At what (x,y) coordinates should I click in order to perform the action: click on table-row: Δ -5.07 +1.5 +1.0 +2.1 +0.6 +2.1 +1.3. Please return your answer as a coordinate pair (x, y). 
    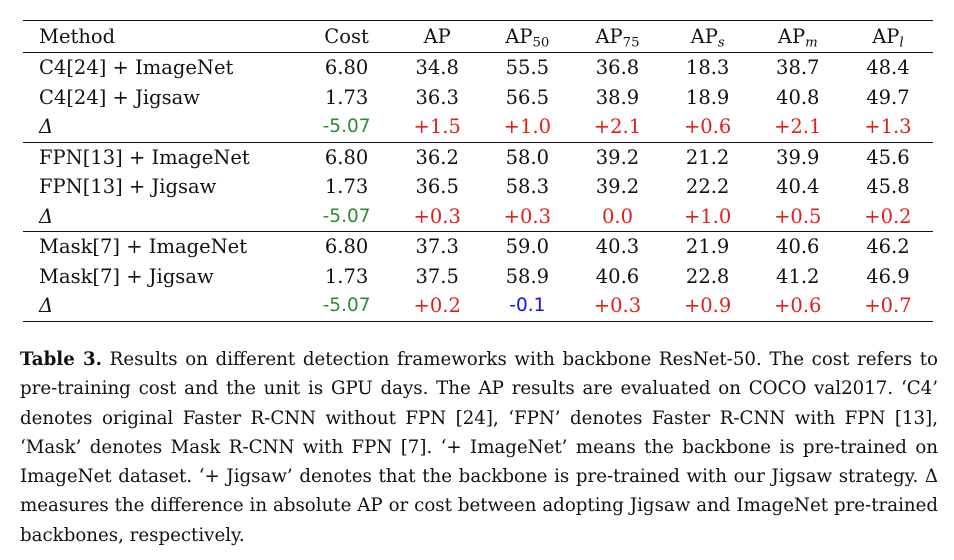
    Looking at the image, I should click on (478, 127).